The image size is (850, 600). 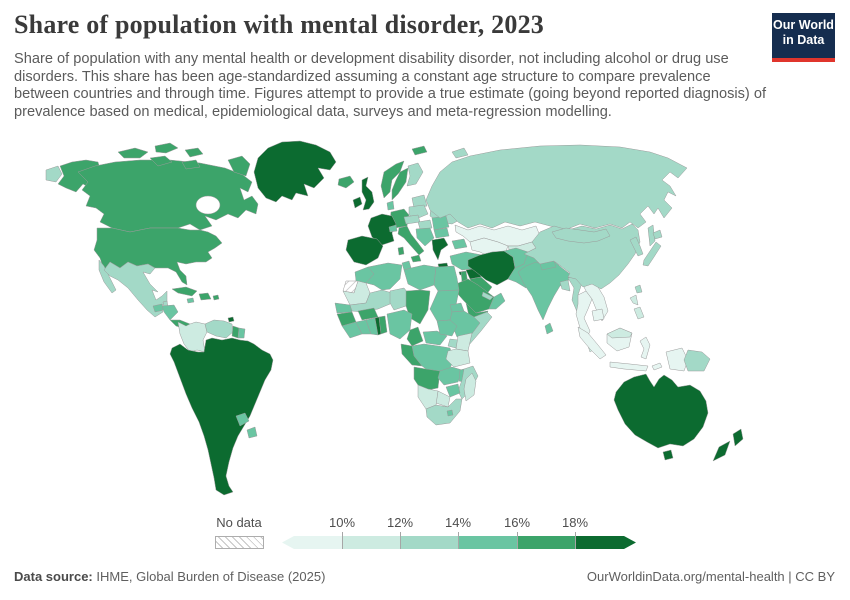 What do you see at coordinates (357, 202) in the screenshot?
I see `region-ireland` at bounding box center [357, 202].